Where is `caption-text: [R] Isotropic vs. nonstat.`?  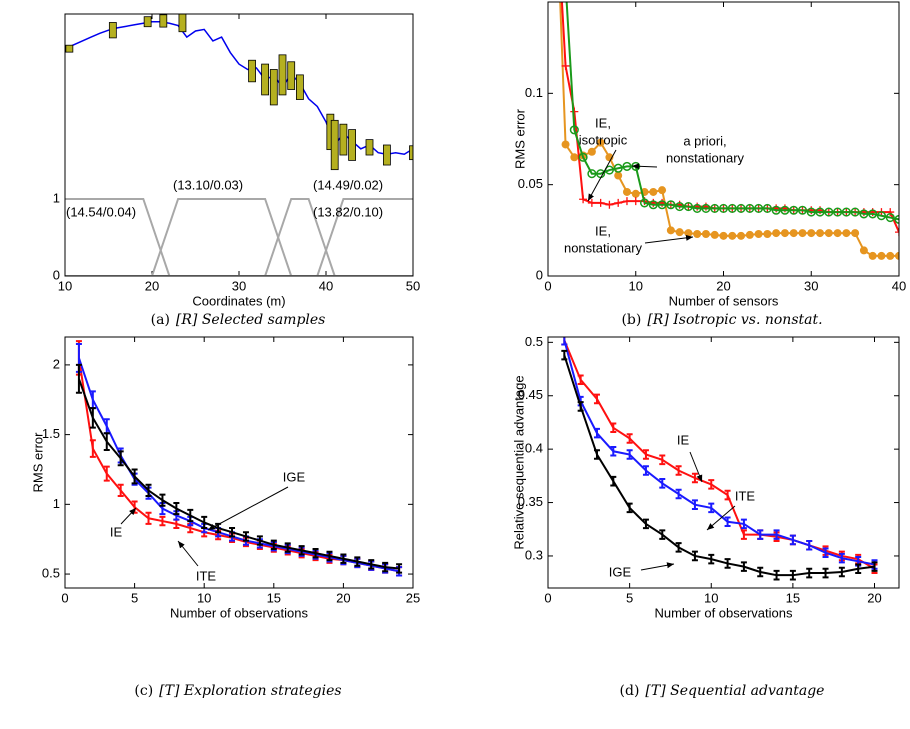
caption-text: [R] Isotropic vs. nonstat. is located at coordinates (734, 320).